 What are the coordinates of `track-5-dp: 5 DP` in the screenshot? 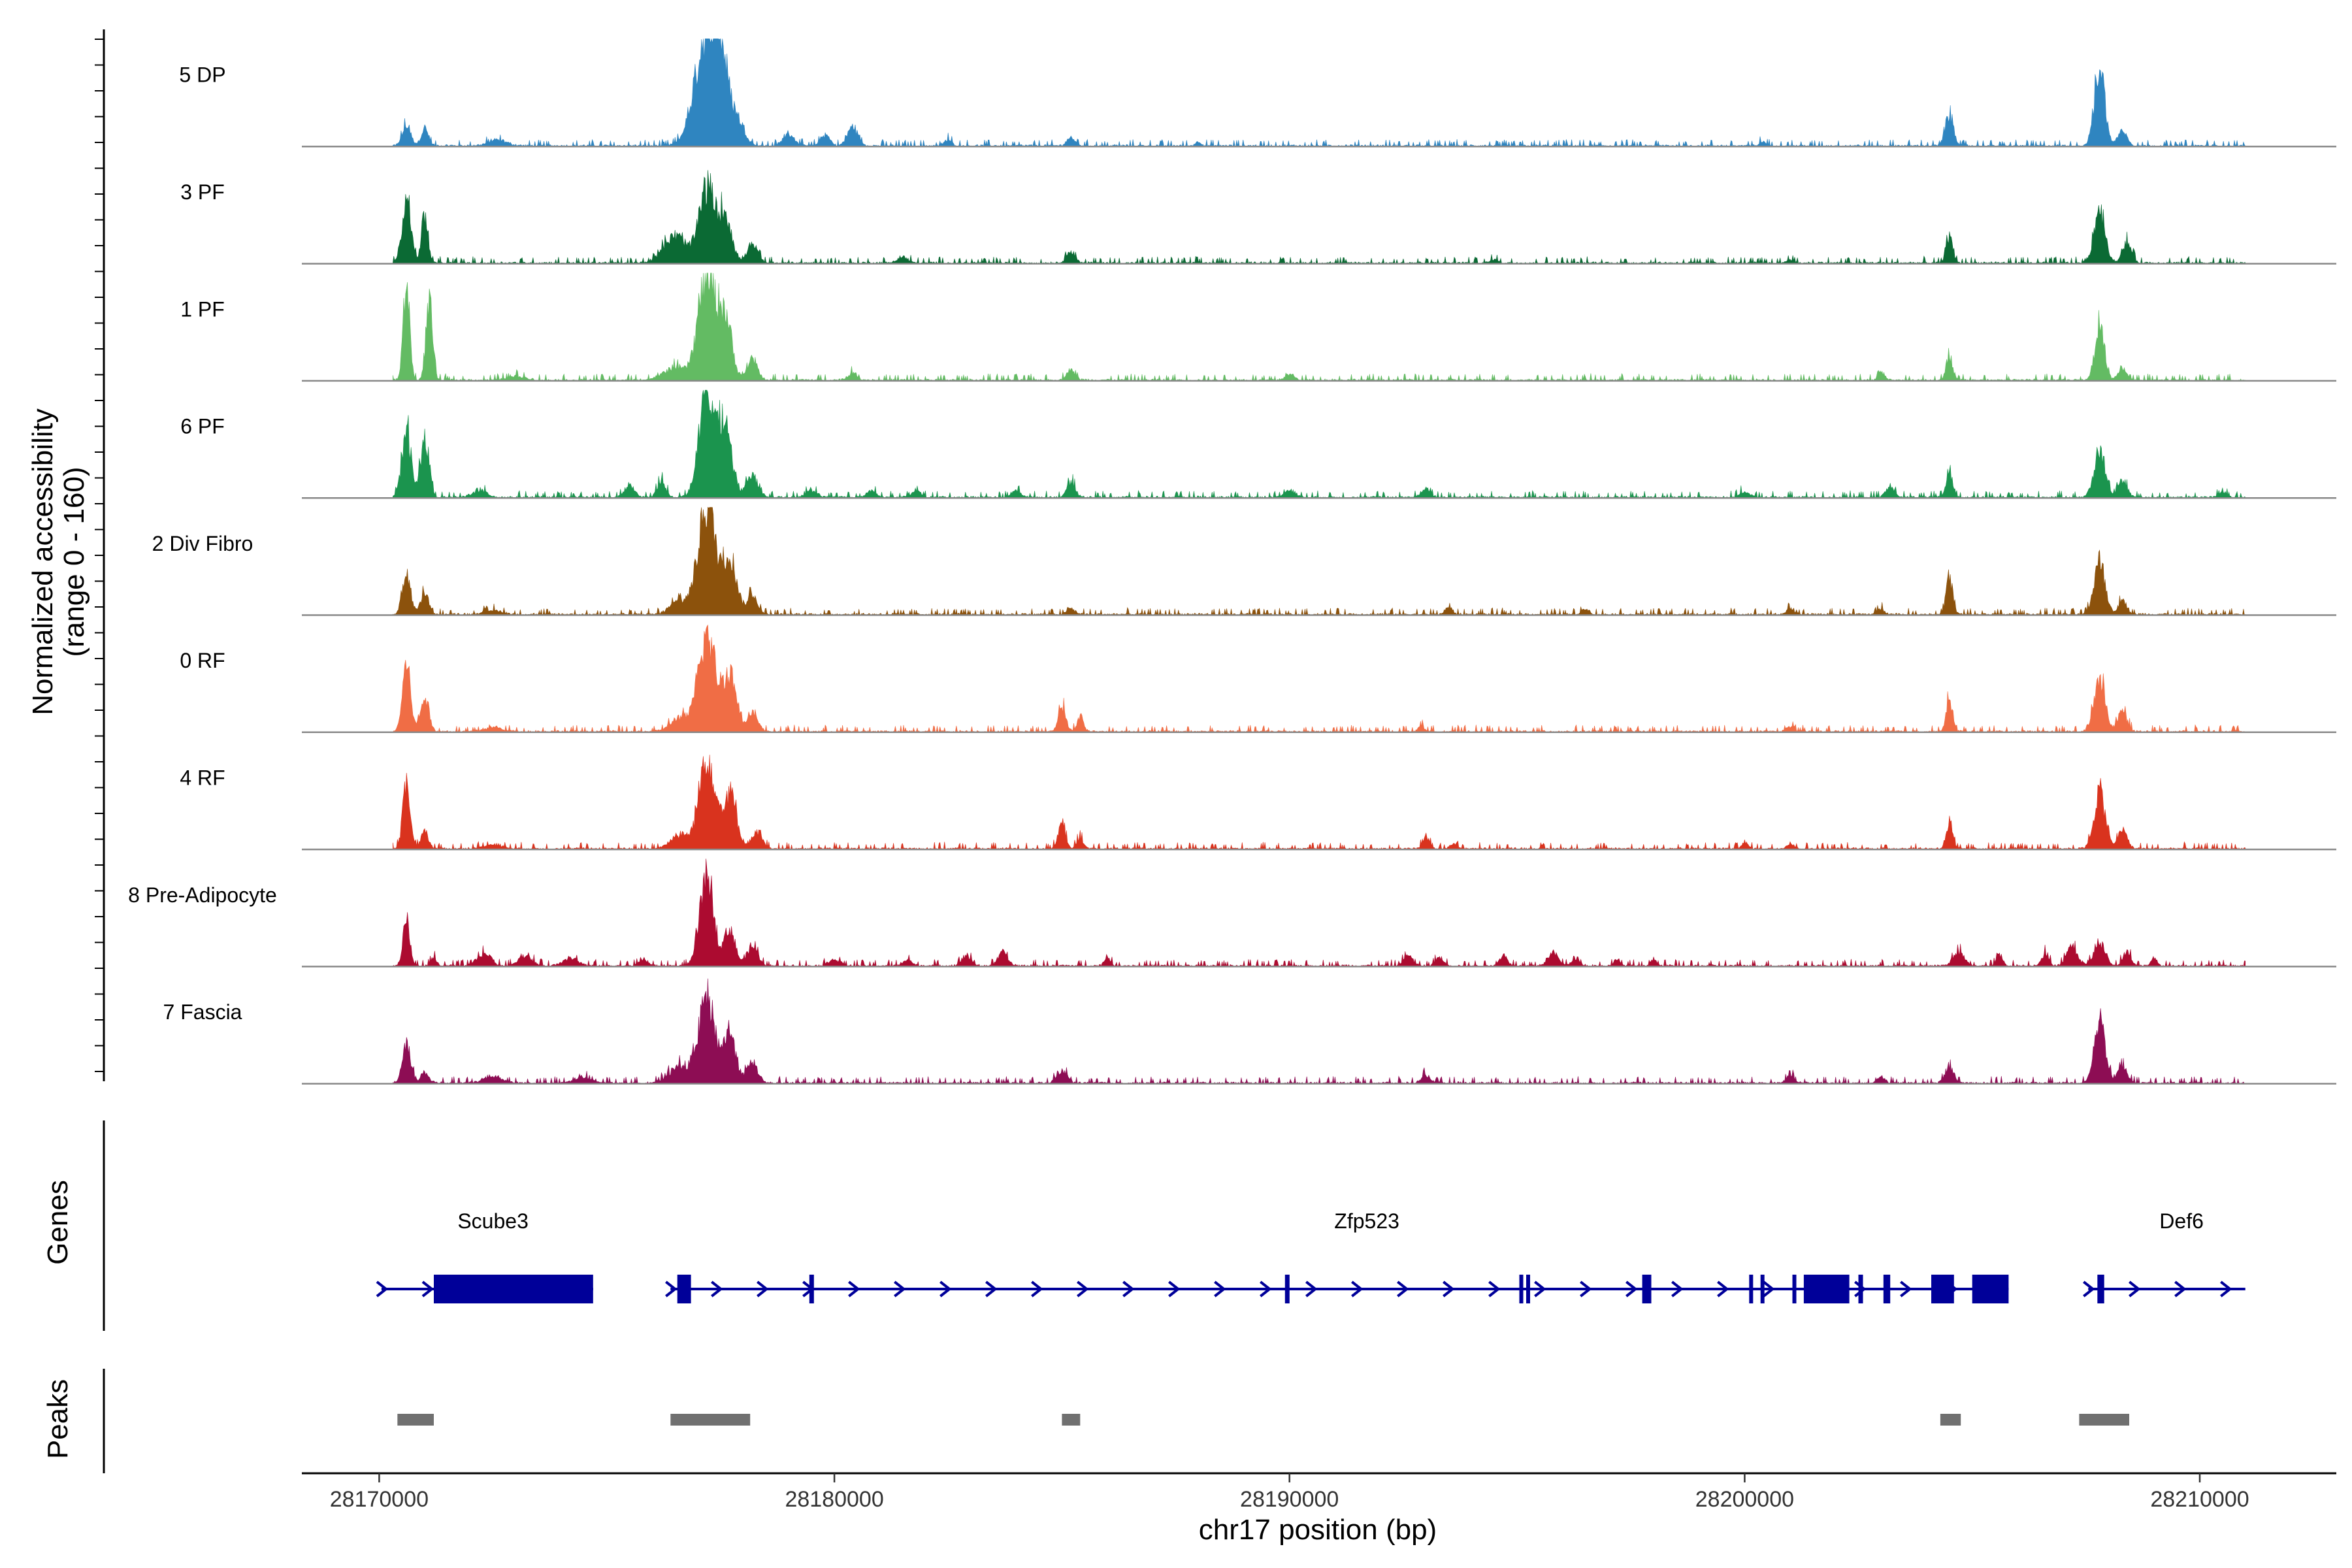 It's located at (1257, 93).